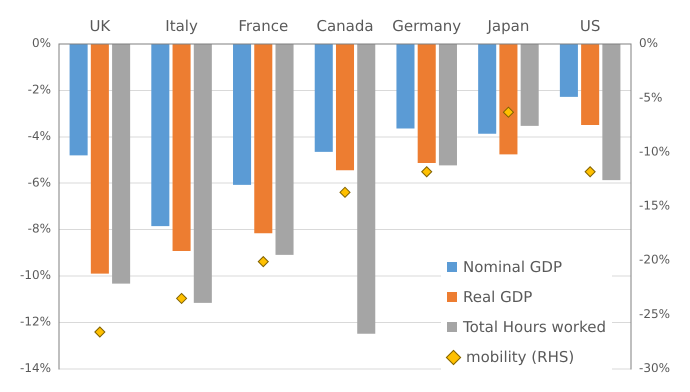 The height and width of the screenshot is (392, 690). Describe the element at coordinates (654, 205) in the screenshot. I see `y2-tick-label: -15%` at that location.